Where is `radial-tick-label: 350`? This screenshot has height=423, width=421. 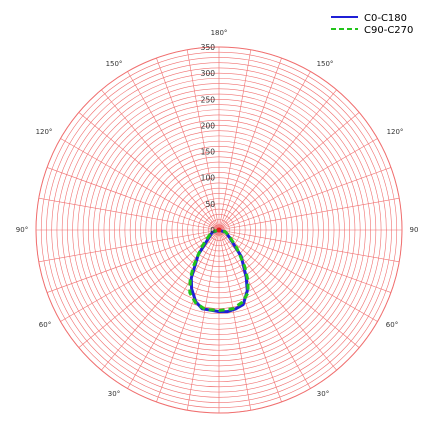 radial-tick-label: 350 is located at coordinates (208, 47).